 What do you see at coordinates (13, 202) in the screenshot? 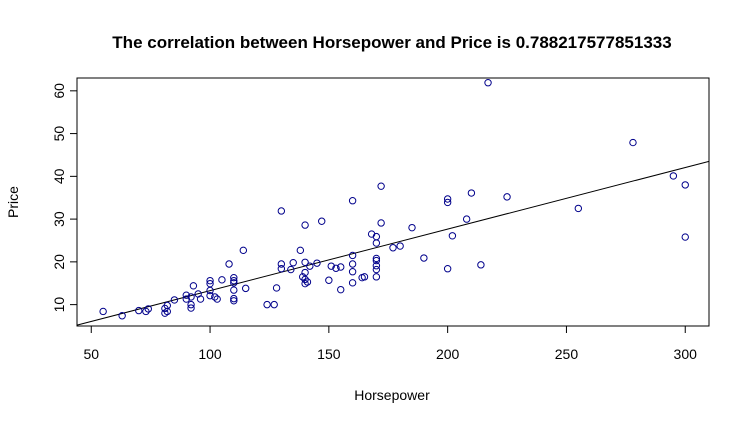
I see `y-axis-label: Price` at bounding box center [13, 202].